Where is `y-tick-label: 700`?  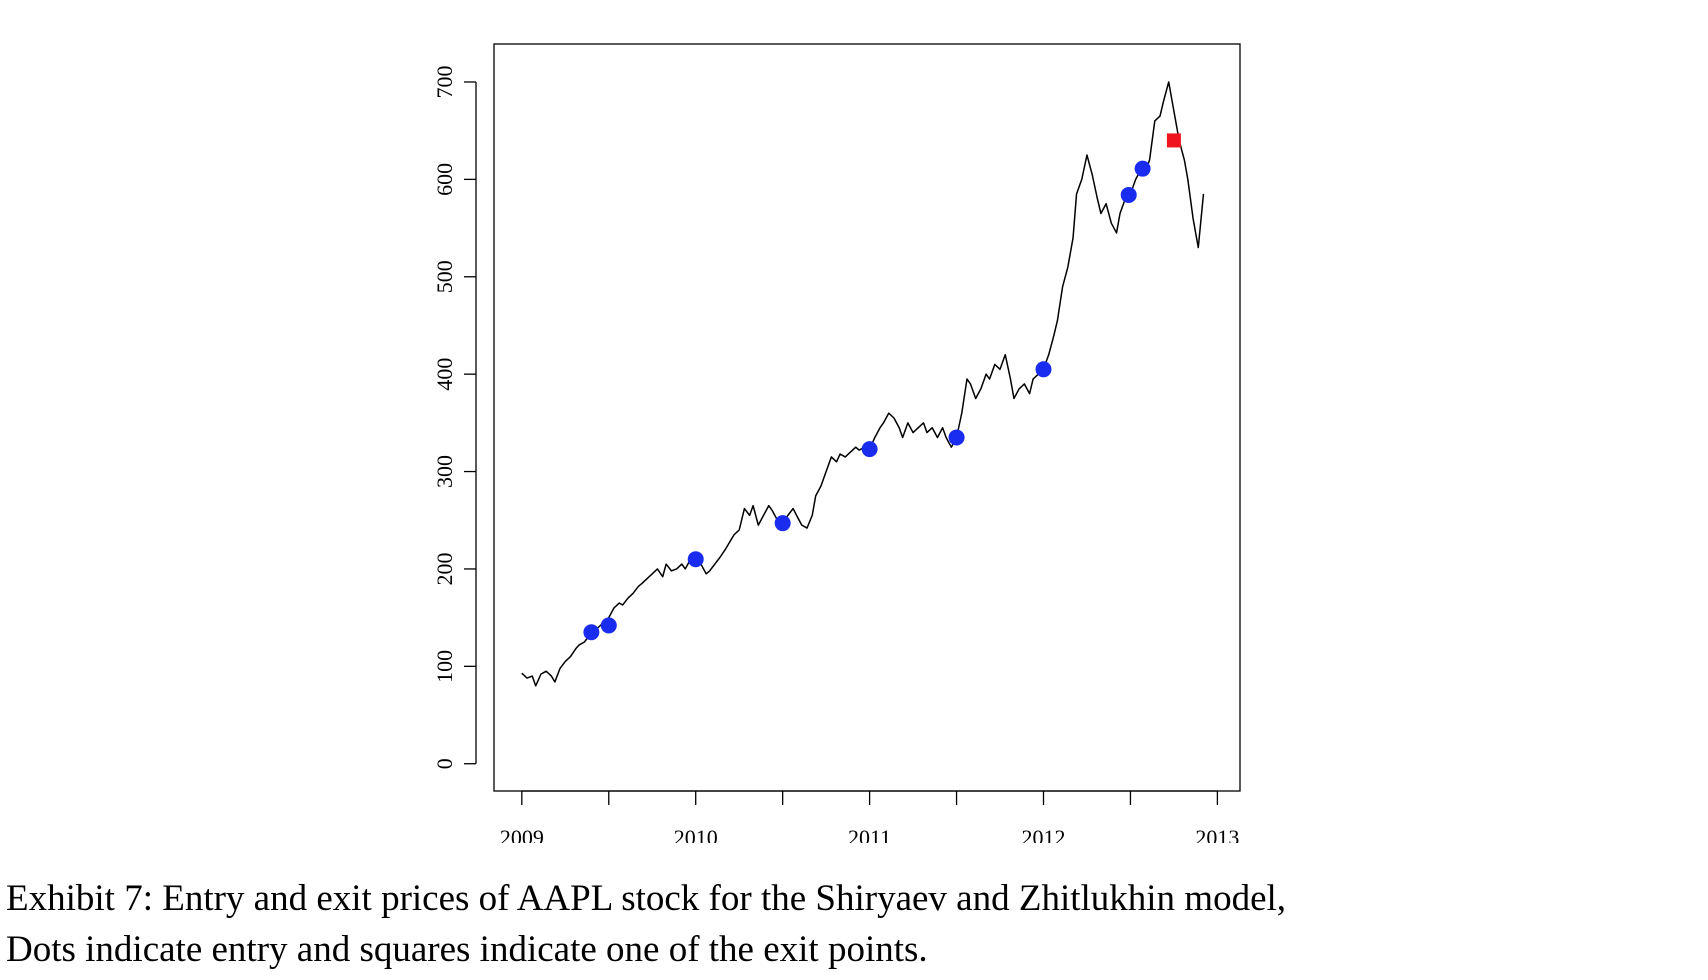 y-tick-label: 700 is located at coordinates (444, 81).